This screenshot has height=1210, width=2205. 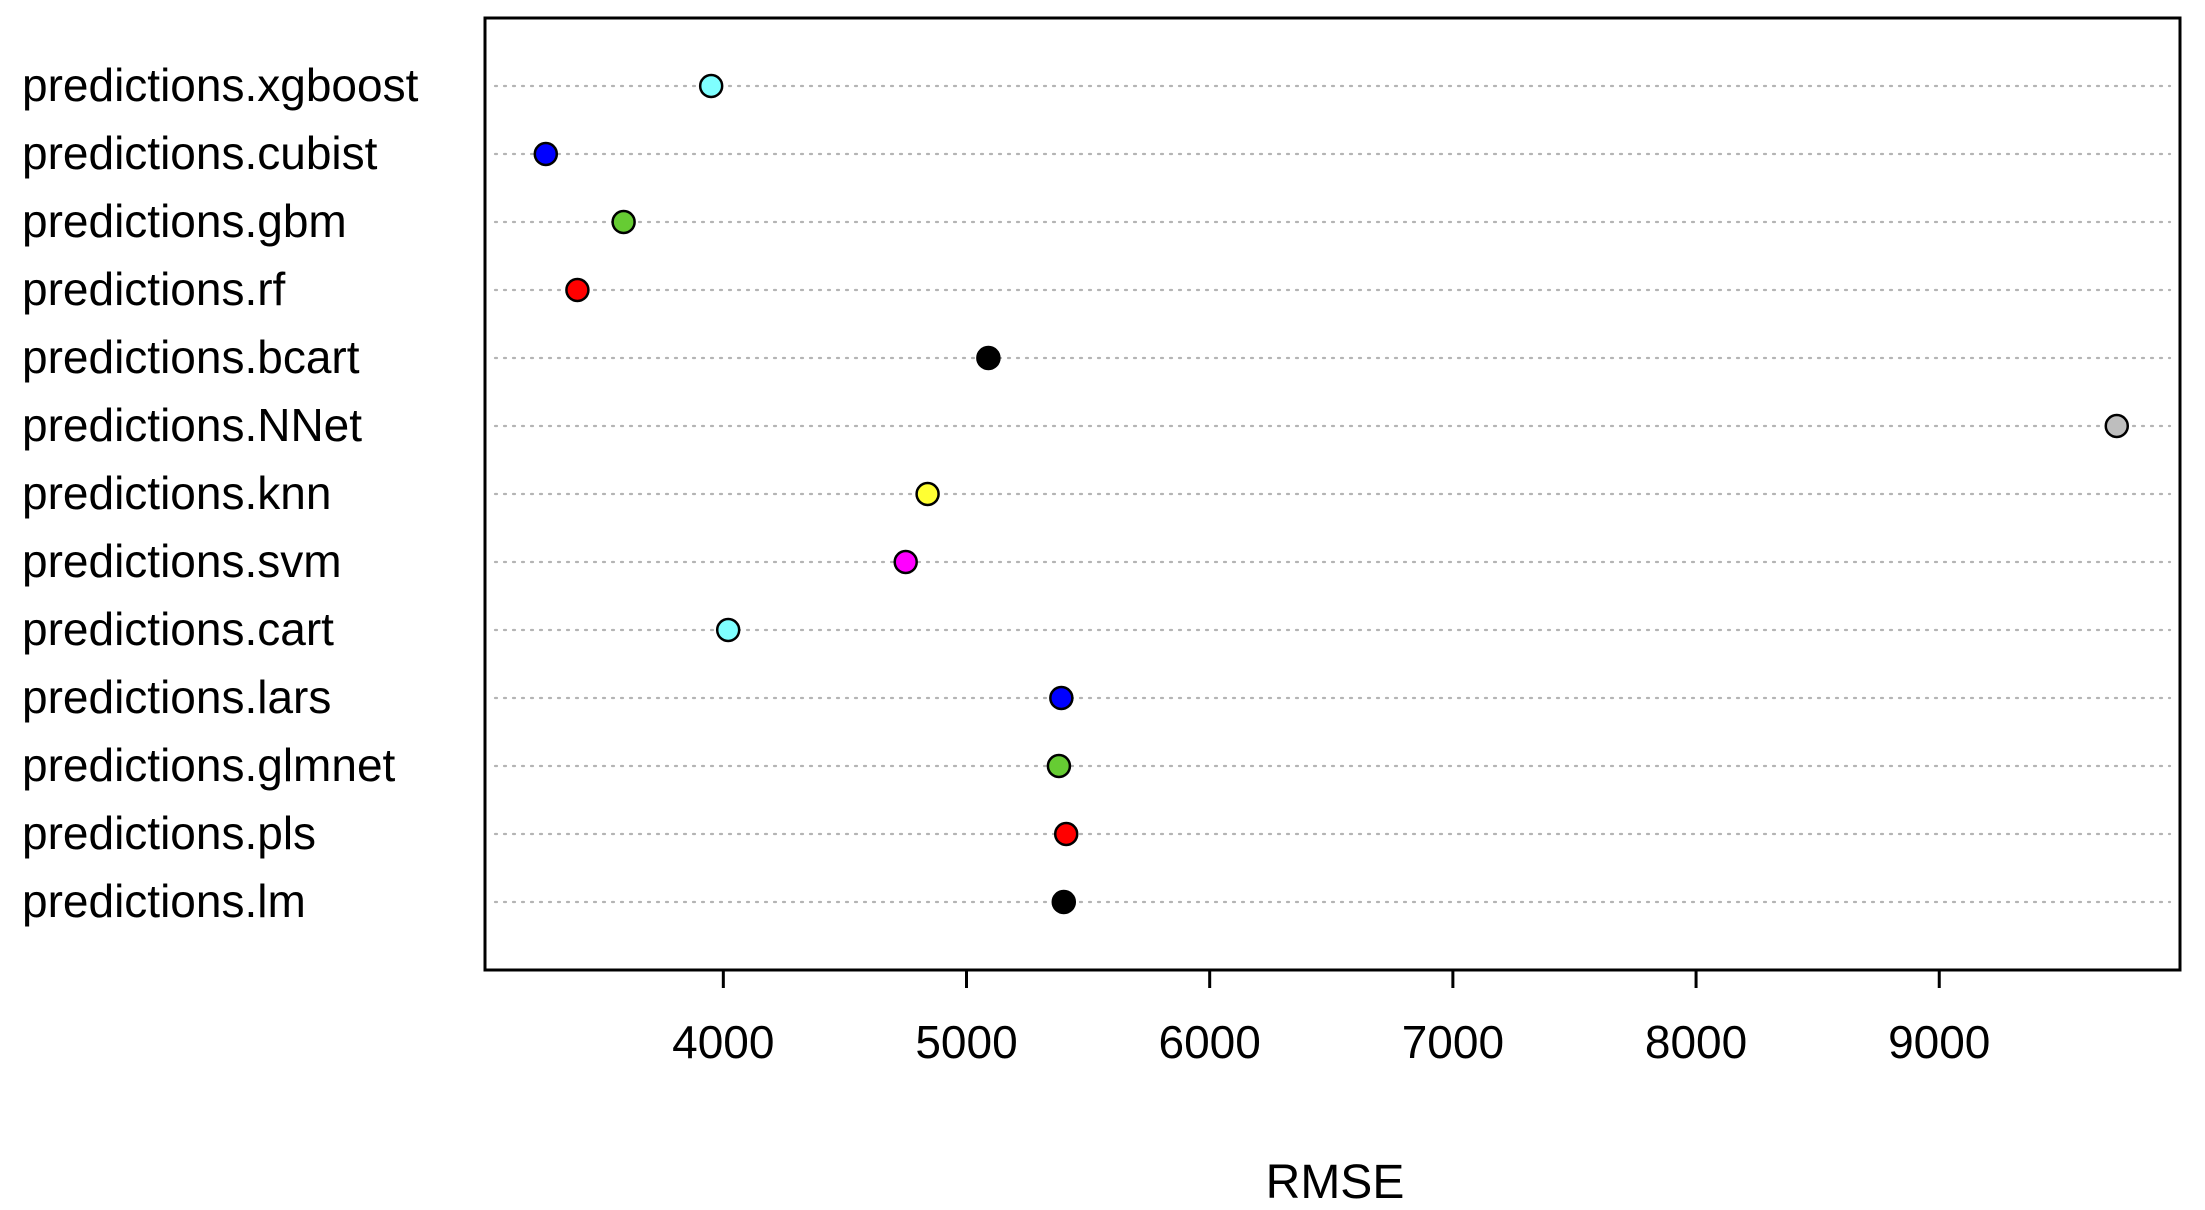 What do you see at coordinates (966, 1042) in the screenshot?
I see `x-tick-label: 5000` at bounding box center [966, 1042].